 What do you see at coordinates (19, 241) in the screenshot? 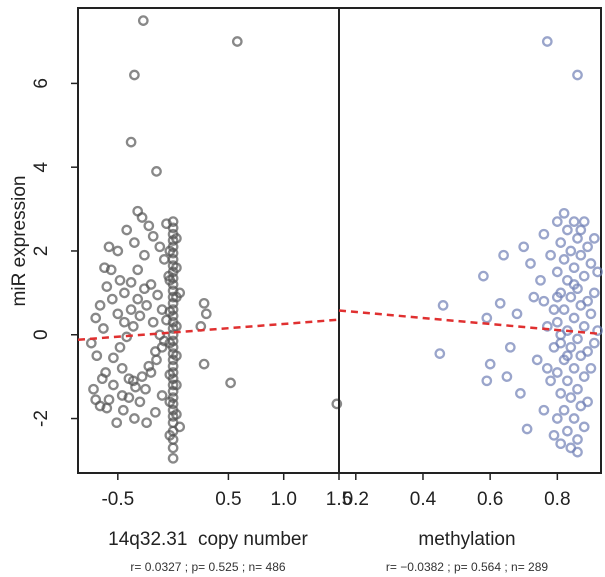
I see `left-y-axis-label: miR expression` at bounding box center [19, 241].